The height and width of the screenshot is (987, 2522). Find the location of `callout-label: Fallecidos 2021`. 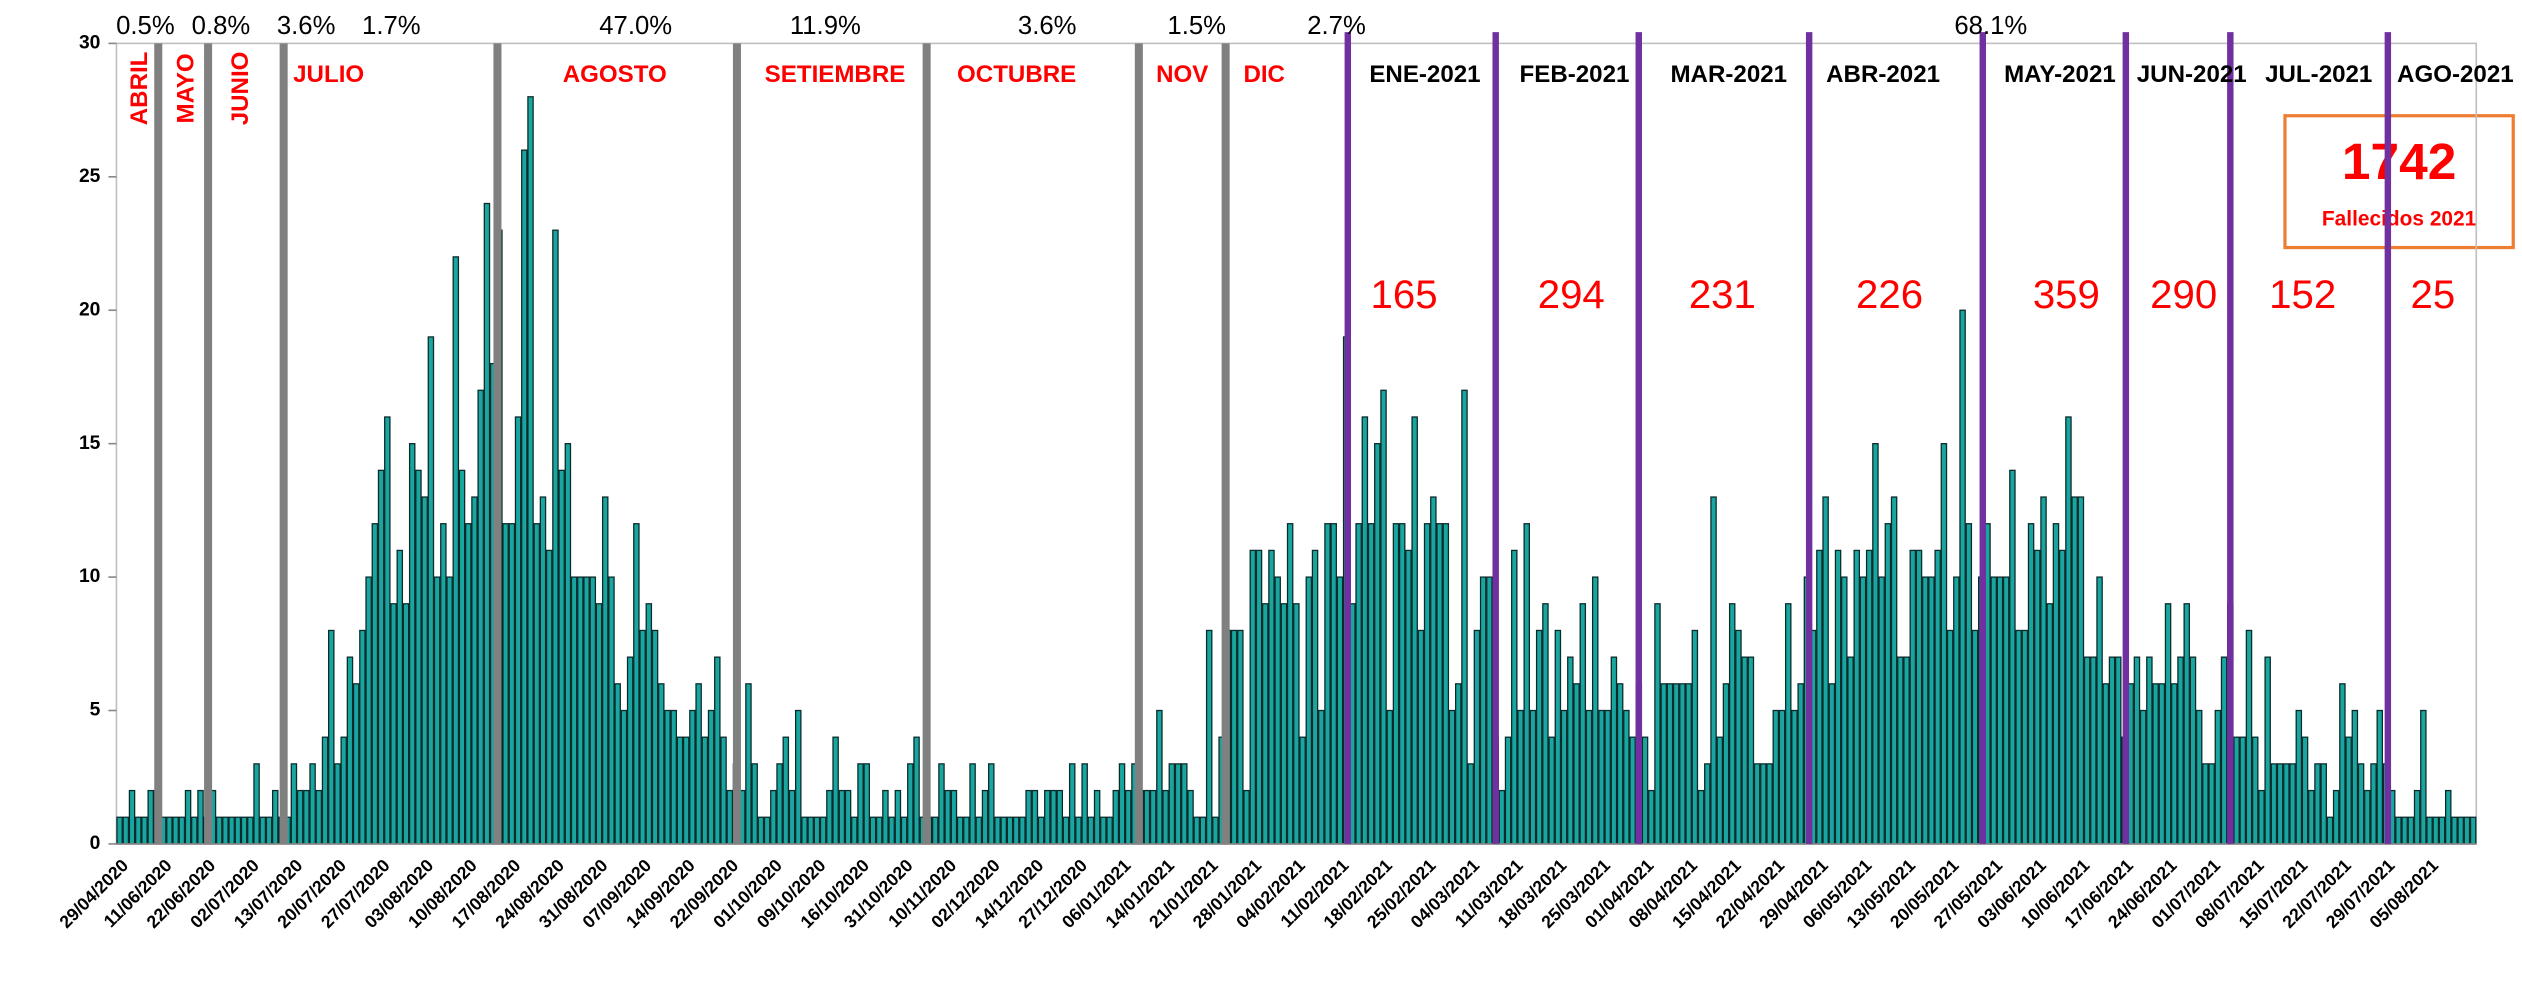

callout-label: Fallecidos 2021 is located at coordinates (2399, 219).